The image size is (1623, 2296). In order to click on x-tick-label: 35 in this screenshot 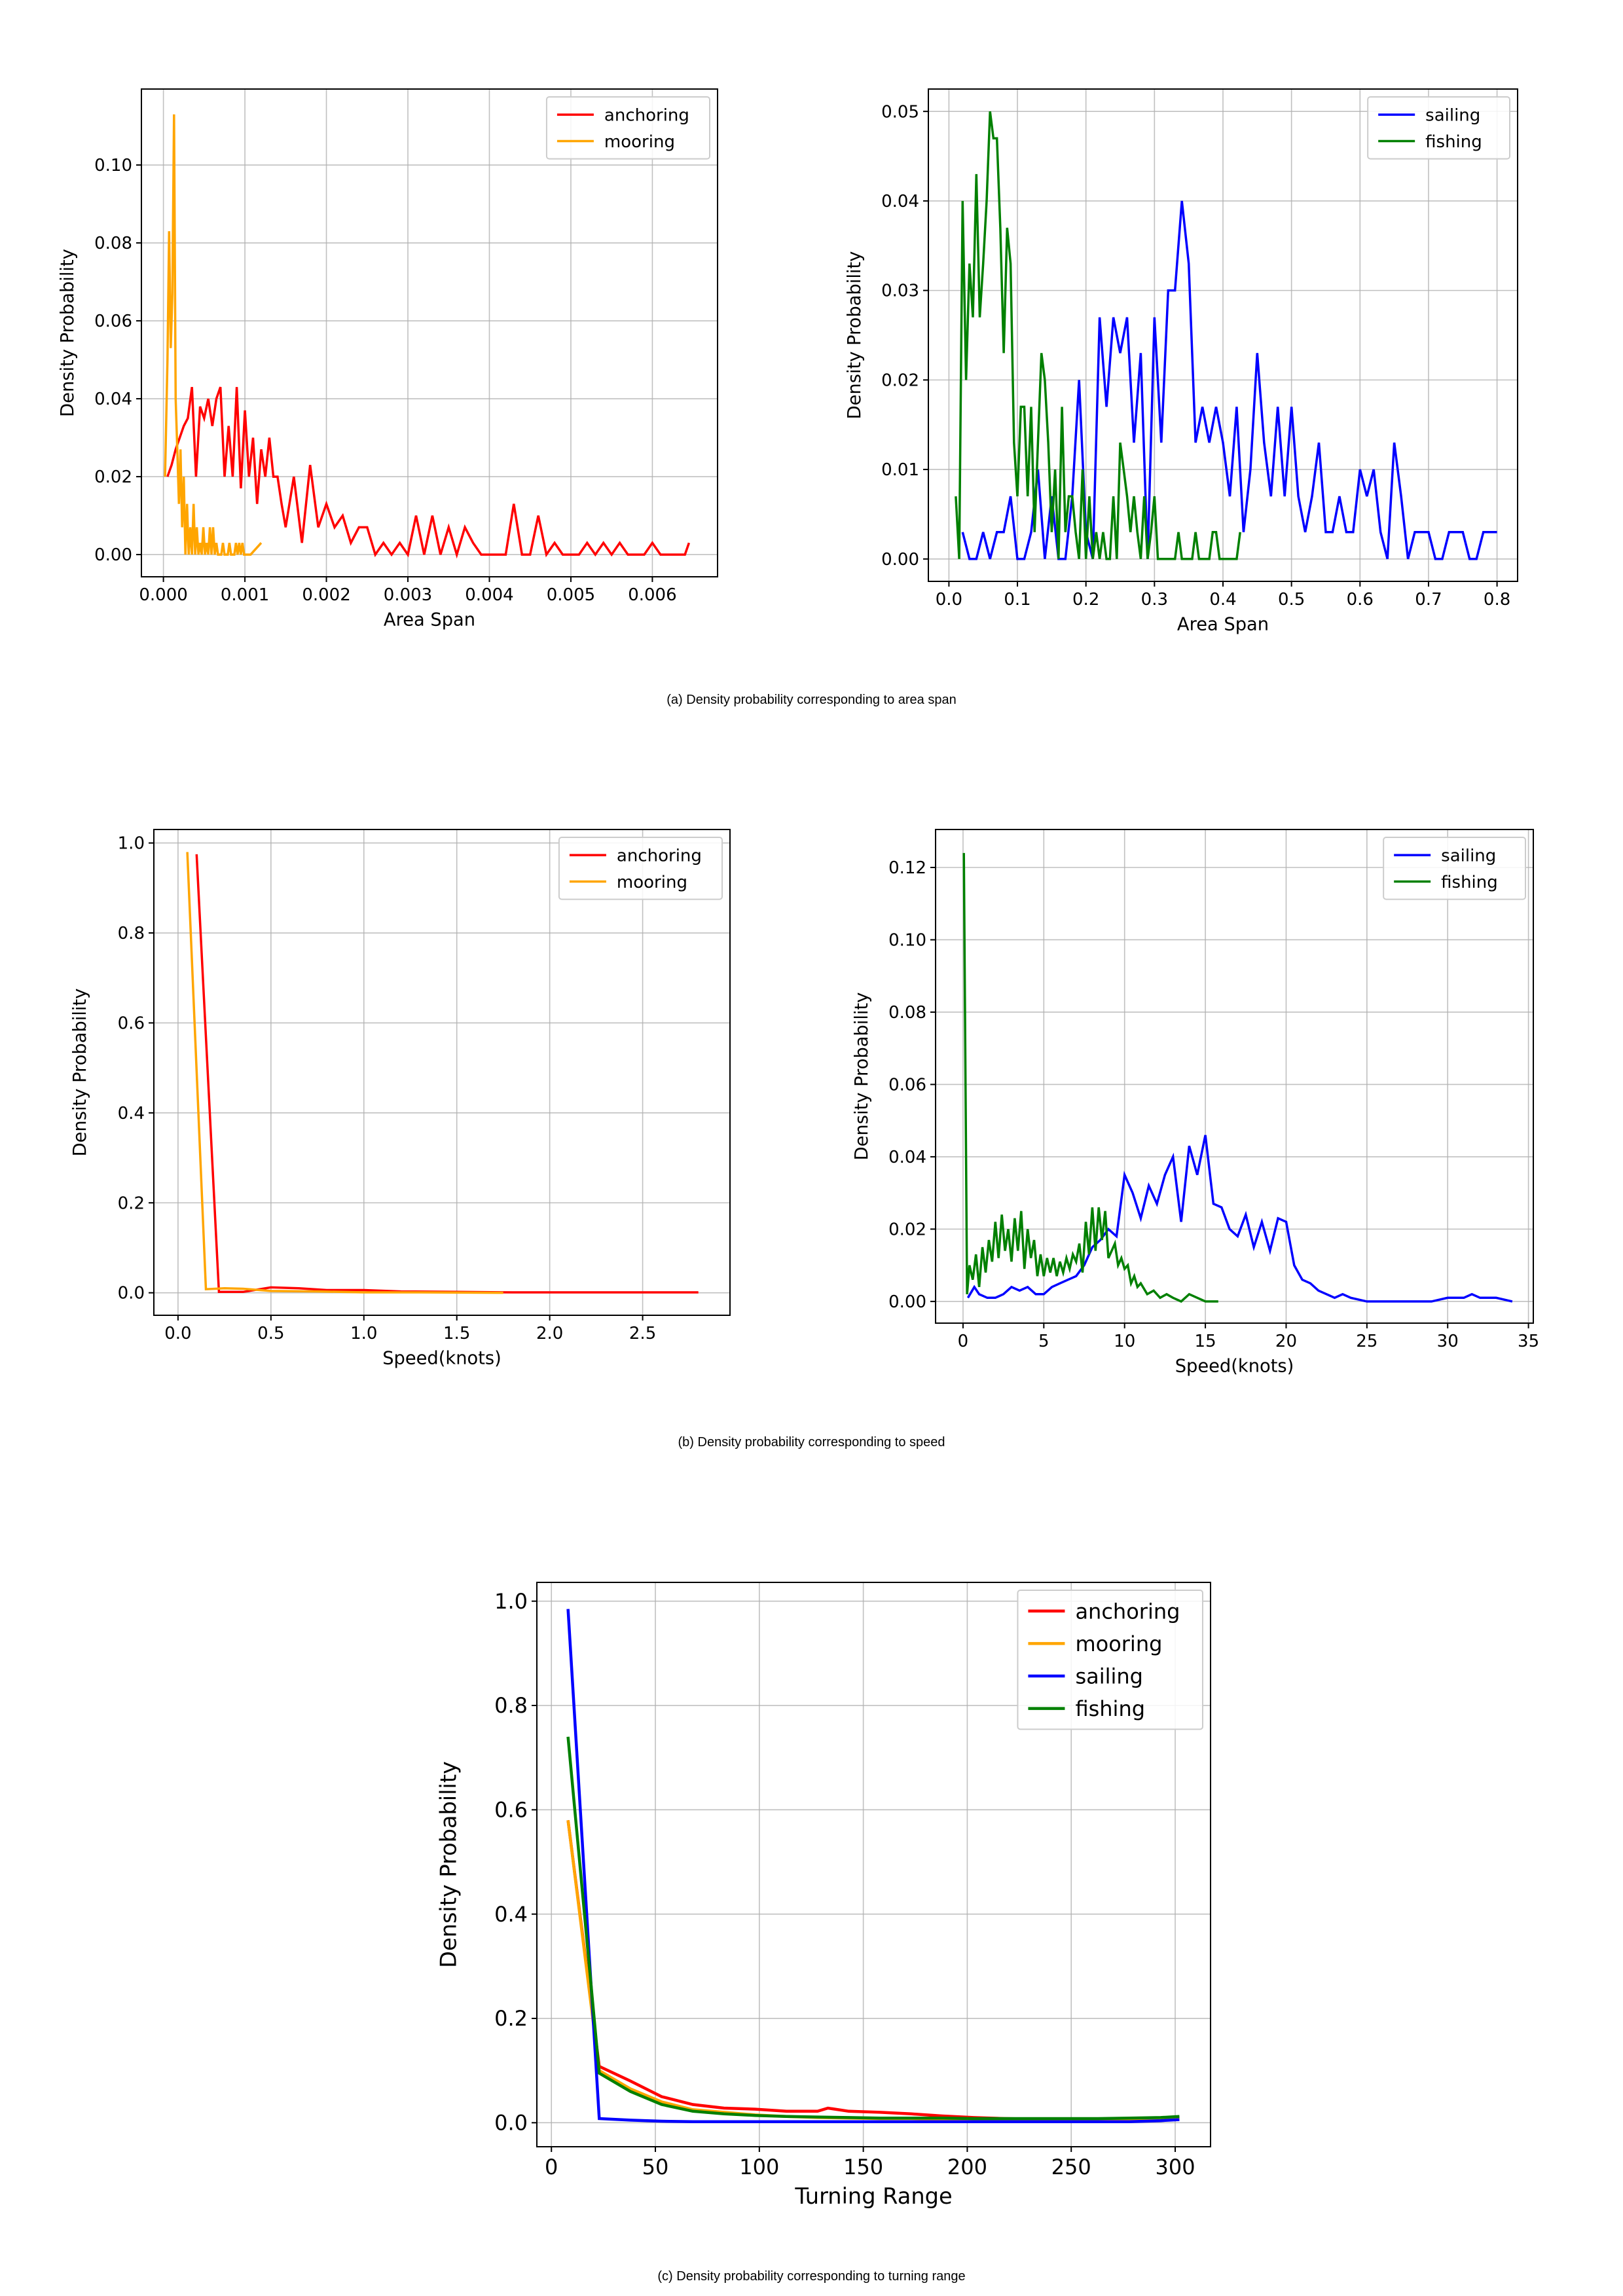, I will do `click(1528, 1341)`.